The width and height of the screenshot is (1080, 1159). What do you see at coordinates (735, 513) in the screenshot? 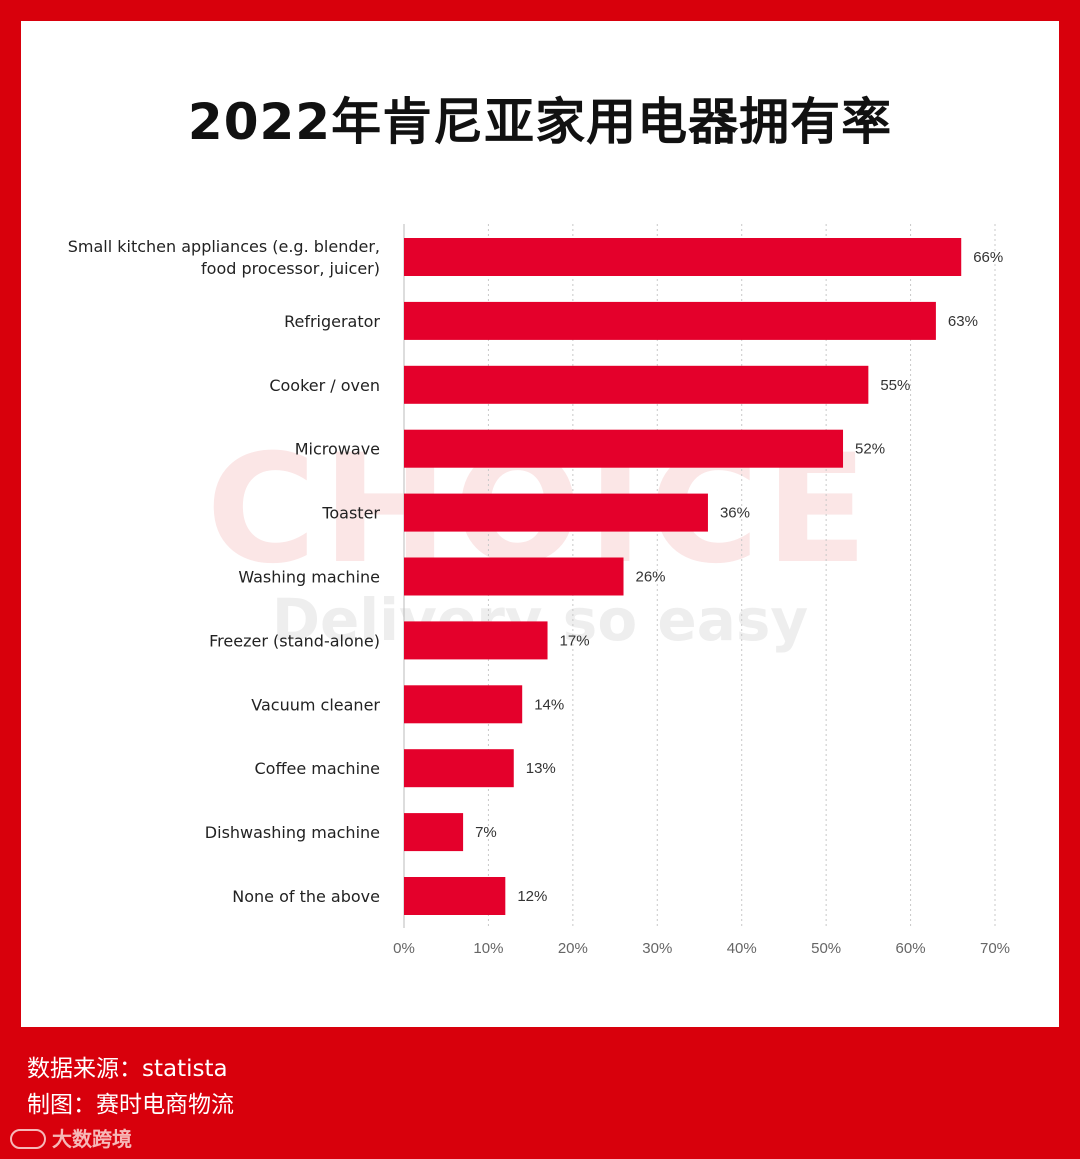
I see `data-label: 36%` at bounding box center [735, 513].